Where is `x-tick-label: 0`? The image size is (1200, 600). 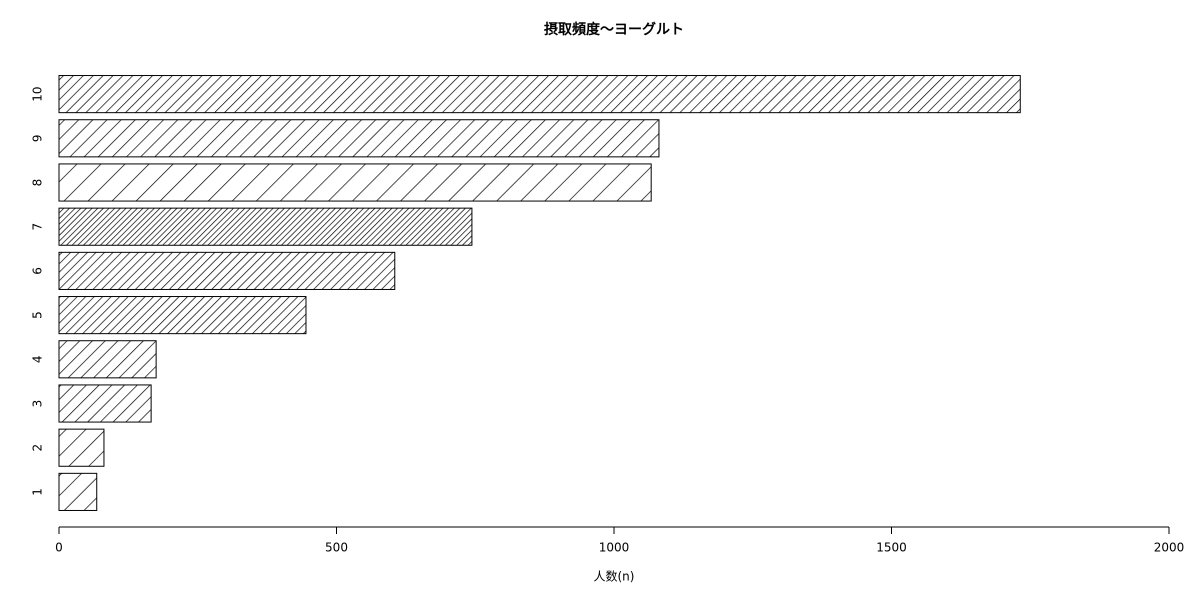
x-tick-label: 0 is located at coordinates (59, 548).